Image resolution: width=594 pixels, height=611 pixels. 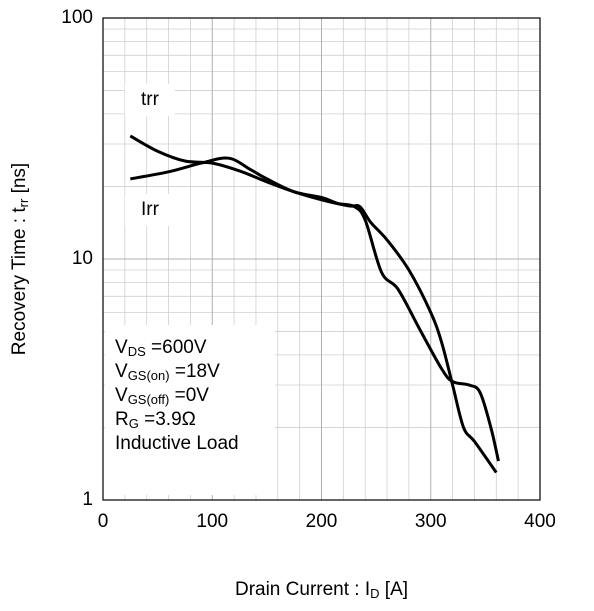 What do you see at coordinates (212, 521) in the screenshot?
I see `x-tick-label: 100` at bounding box center [212, 521].